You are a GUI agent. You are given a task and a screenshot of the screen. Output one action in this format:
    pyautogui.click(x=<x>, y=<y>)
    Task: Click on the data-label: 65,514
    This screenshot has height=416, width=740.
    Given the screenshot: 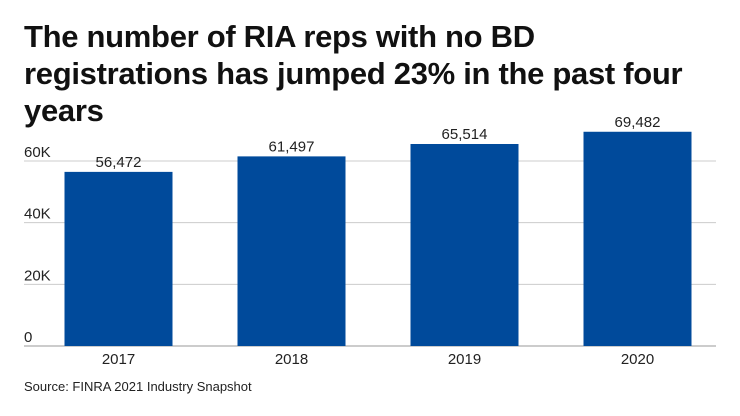 What is the action you would take?
    pyautogui.click(x=465, y=134)
    